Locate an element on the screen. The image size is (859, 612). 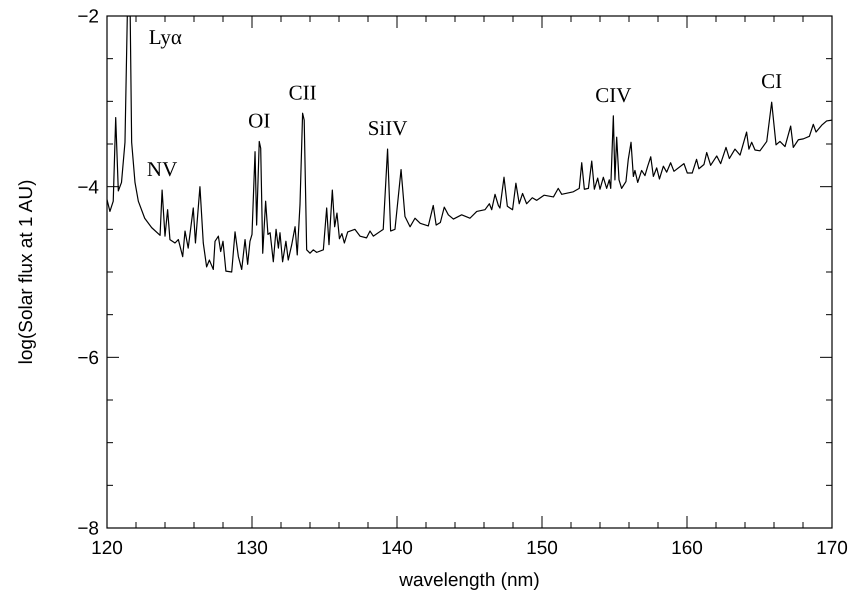
x-tick-label: 140 is located at coordinates (397, 548).